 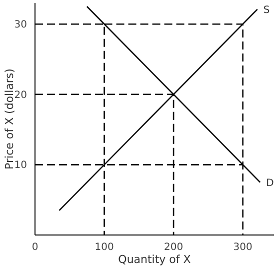 I want to click on series-label: D, so click(x=270, y=183).